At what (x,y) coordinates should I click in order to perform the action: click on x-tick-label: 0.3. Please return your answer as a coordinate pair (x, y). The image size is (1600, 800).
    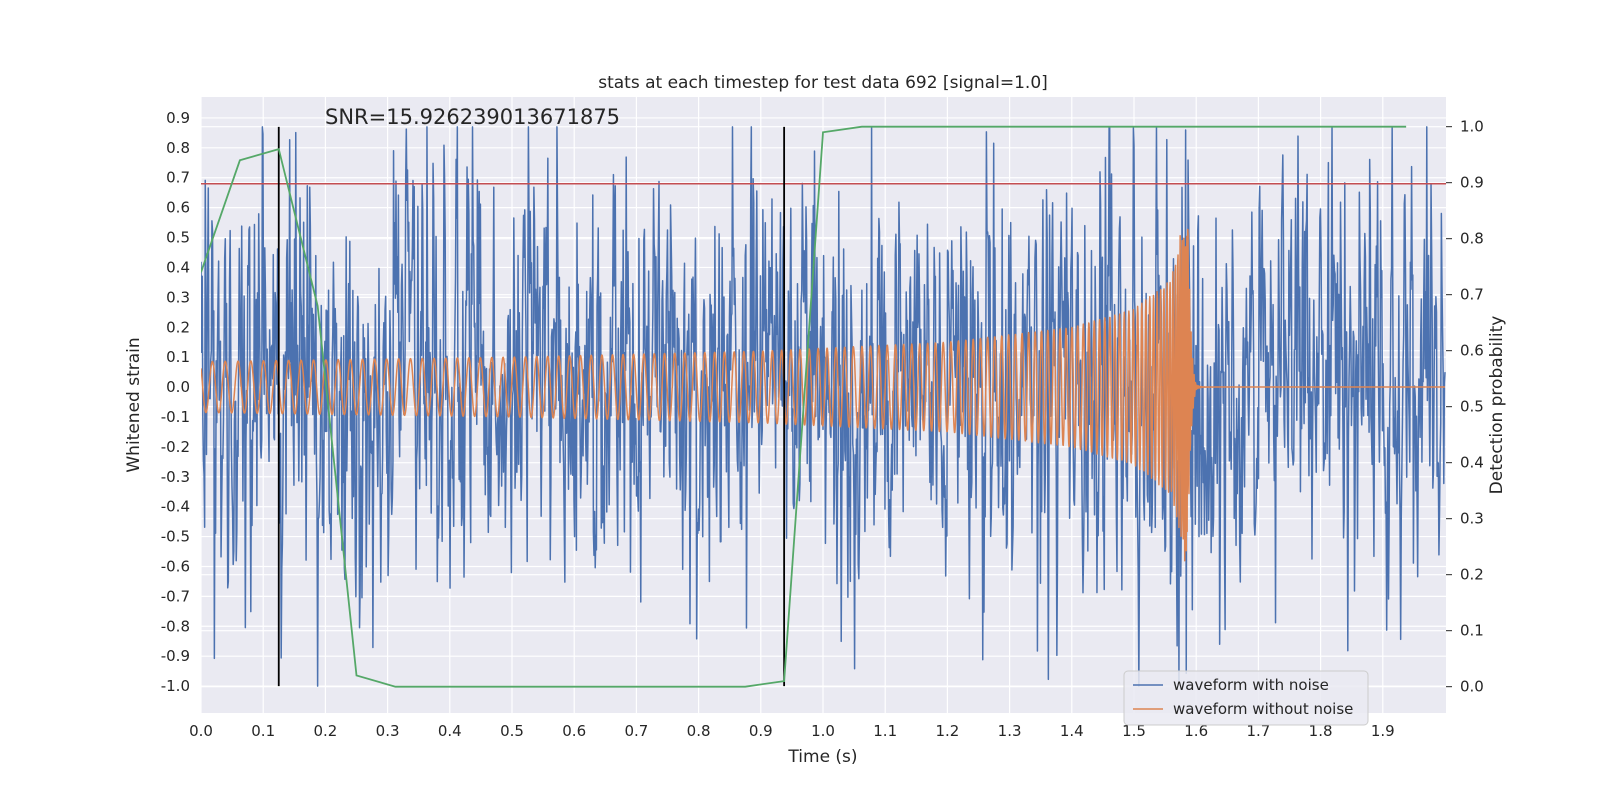
    Looking at the image, I should click on (388, 731).